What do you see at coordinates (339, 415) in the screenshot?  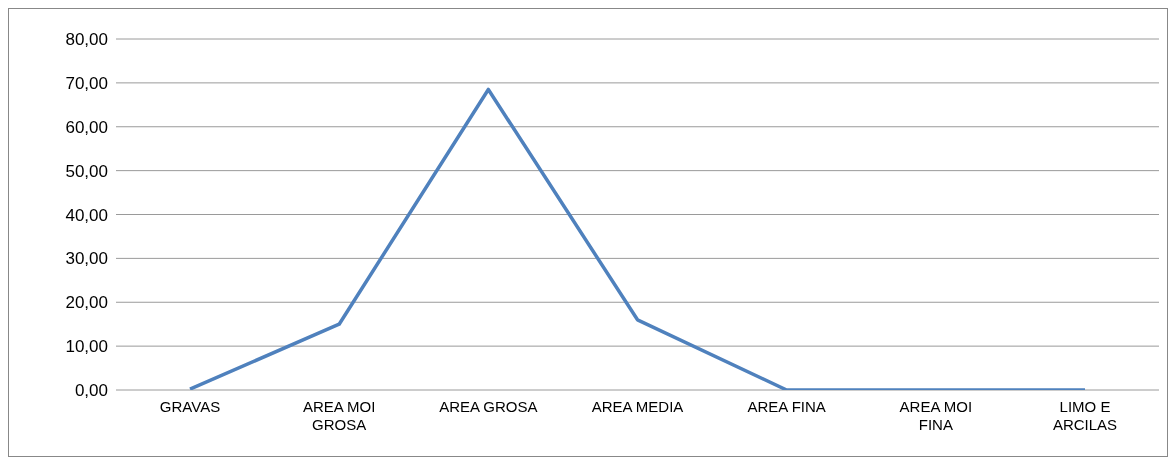 I see `x-tick-label: AREA MOI GROSA` at bounding box center [339, 415].